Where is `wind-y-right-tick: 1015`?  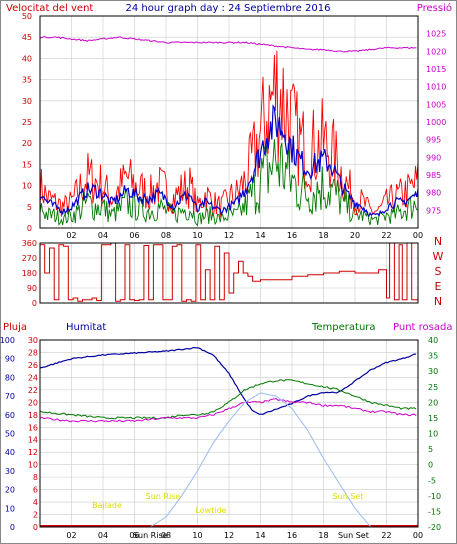 wind-y-right-tick: 1015 is located at coordinates (436, 69).